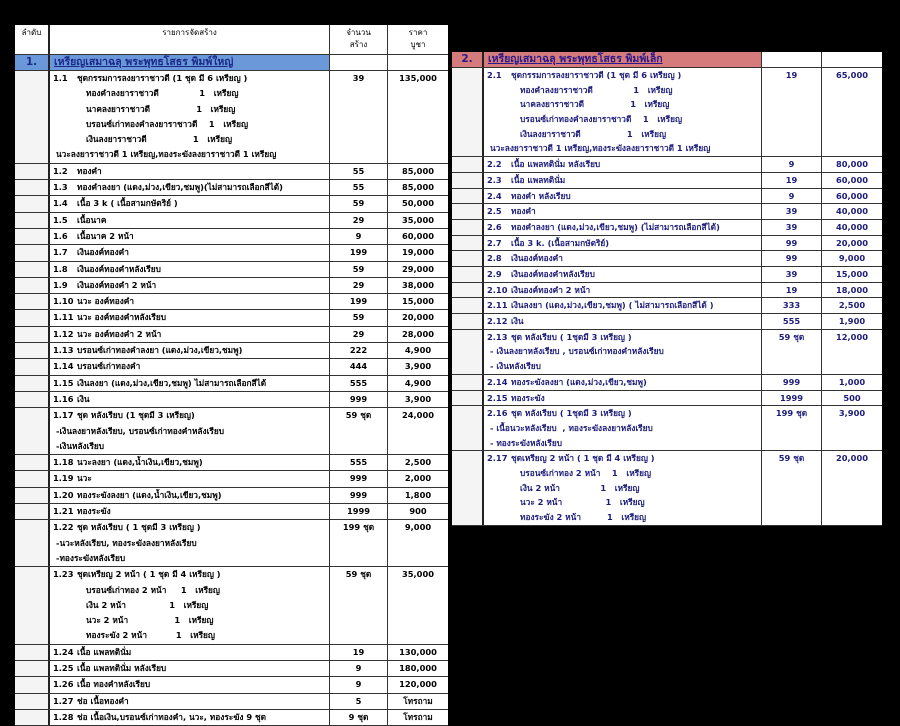 This screenshot has height=726, width=900. Describe the element at coordinates (190, 479) in the screenshot. I see `item-cell: 1.19 นวะ` at that location.